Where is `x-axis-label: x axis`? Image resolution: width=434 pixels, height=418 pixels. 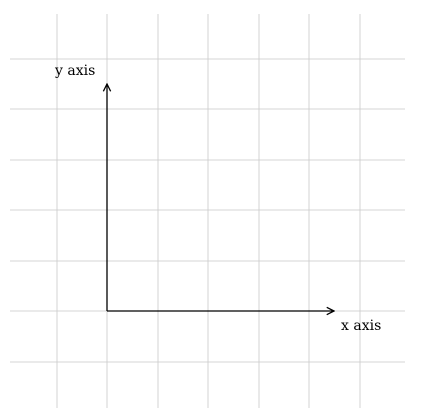
x-axis-label: x axis is located at coordinates (361, 326).